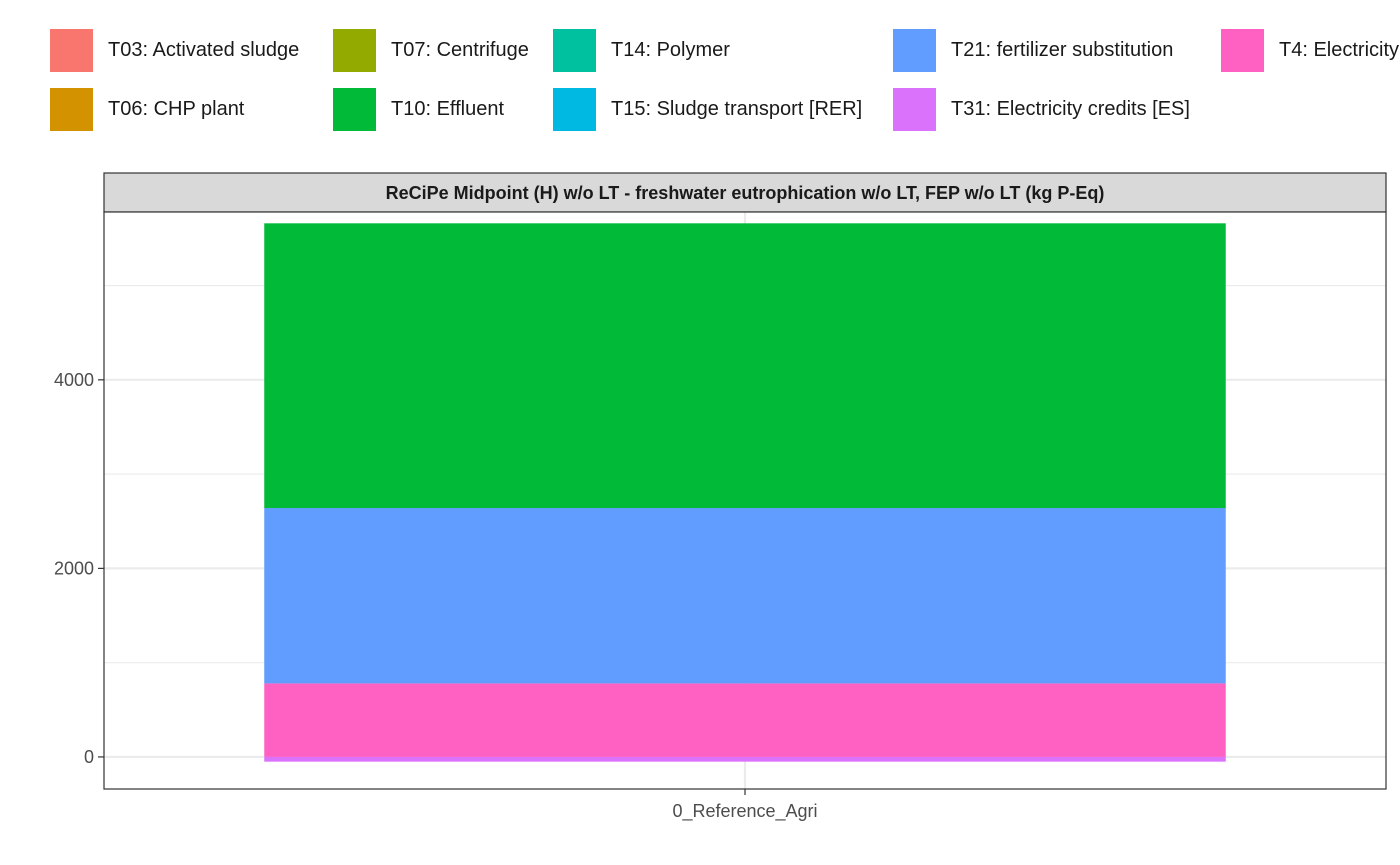  Describe the element at coordinates (745, 596) in the screenshot. I see `bar-t21-fertilizer-substitution` at that location.